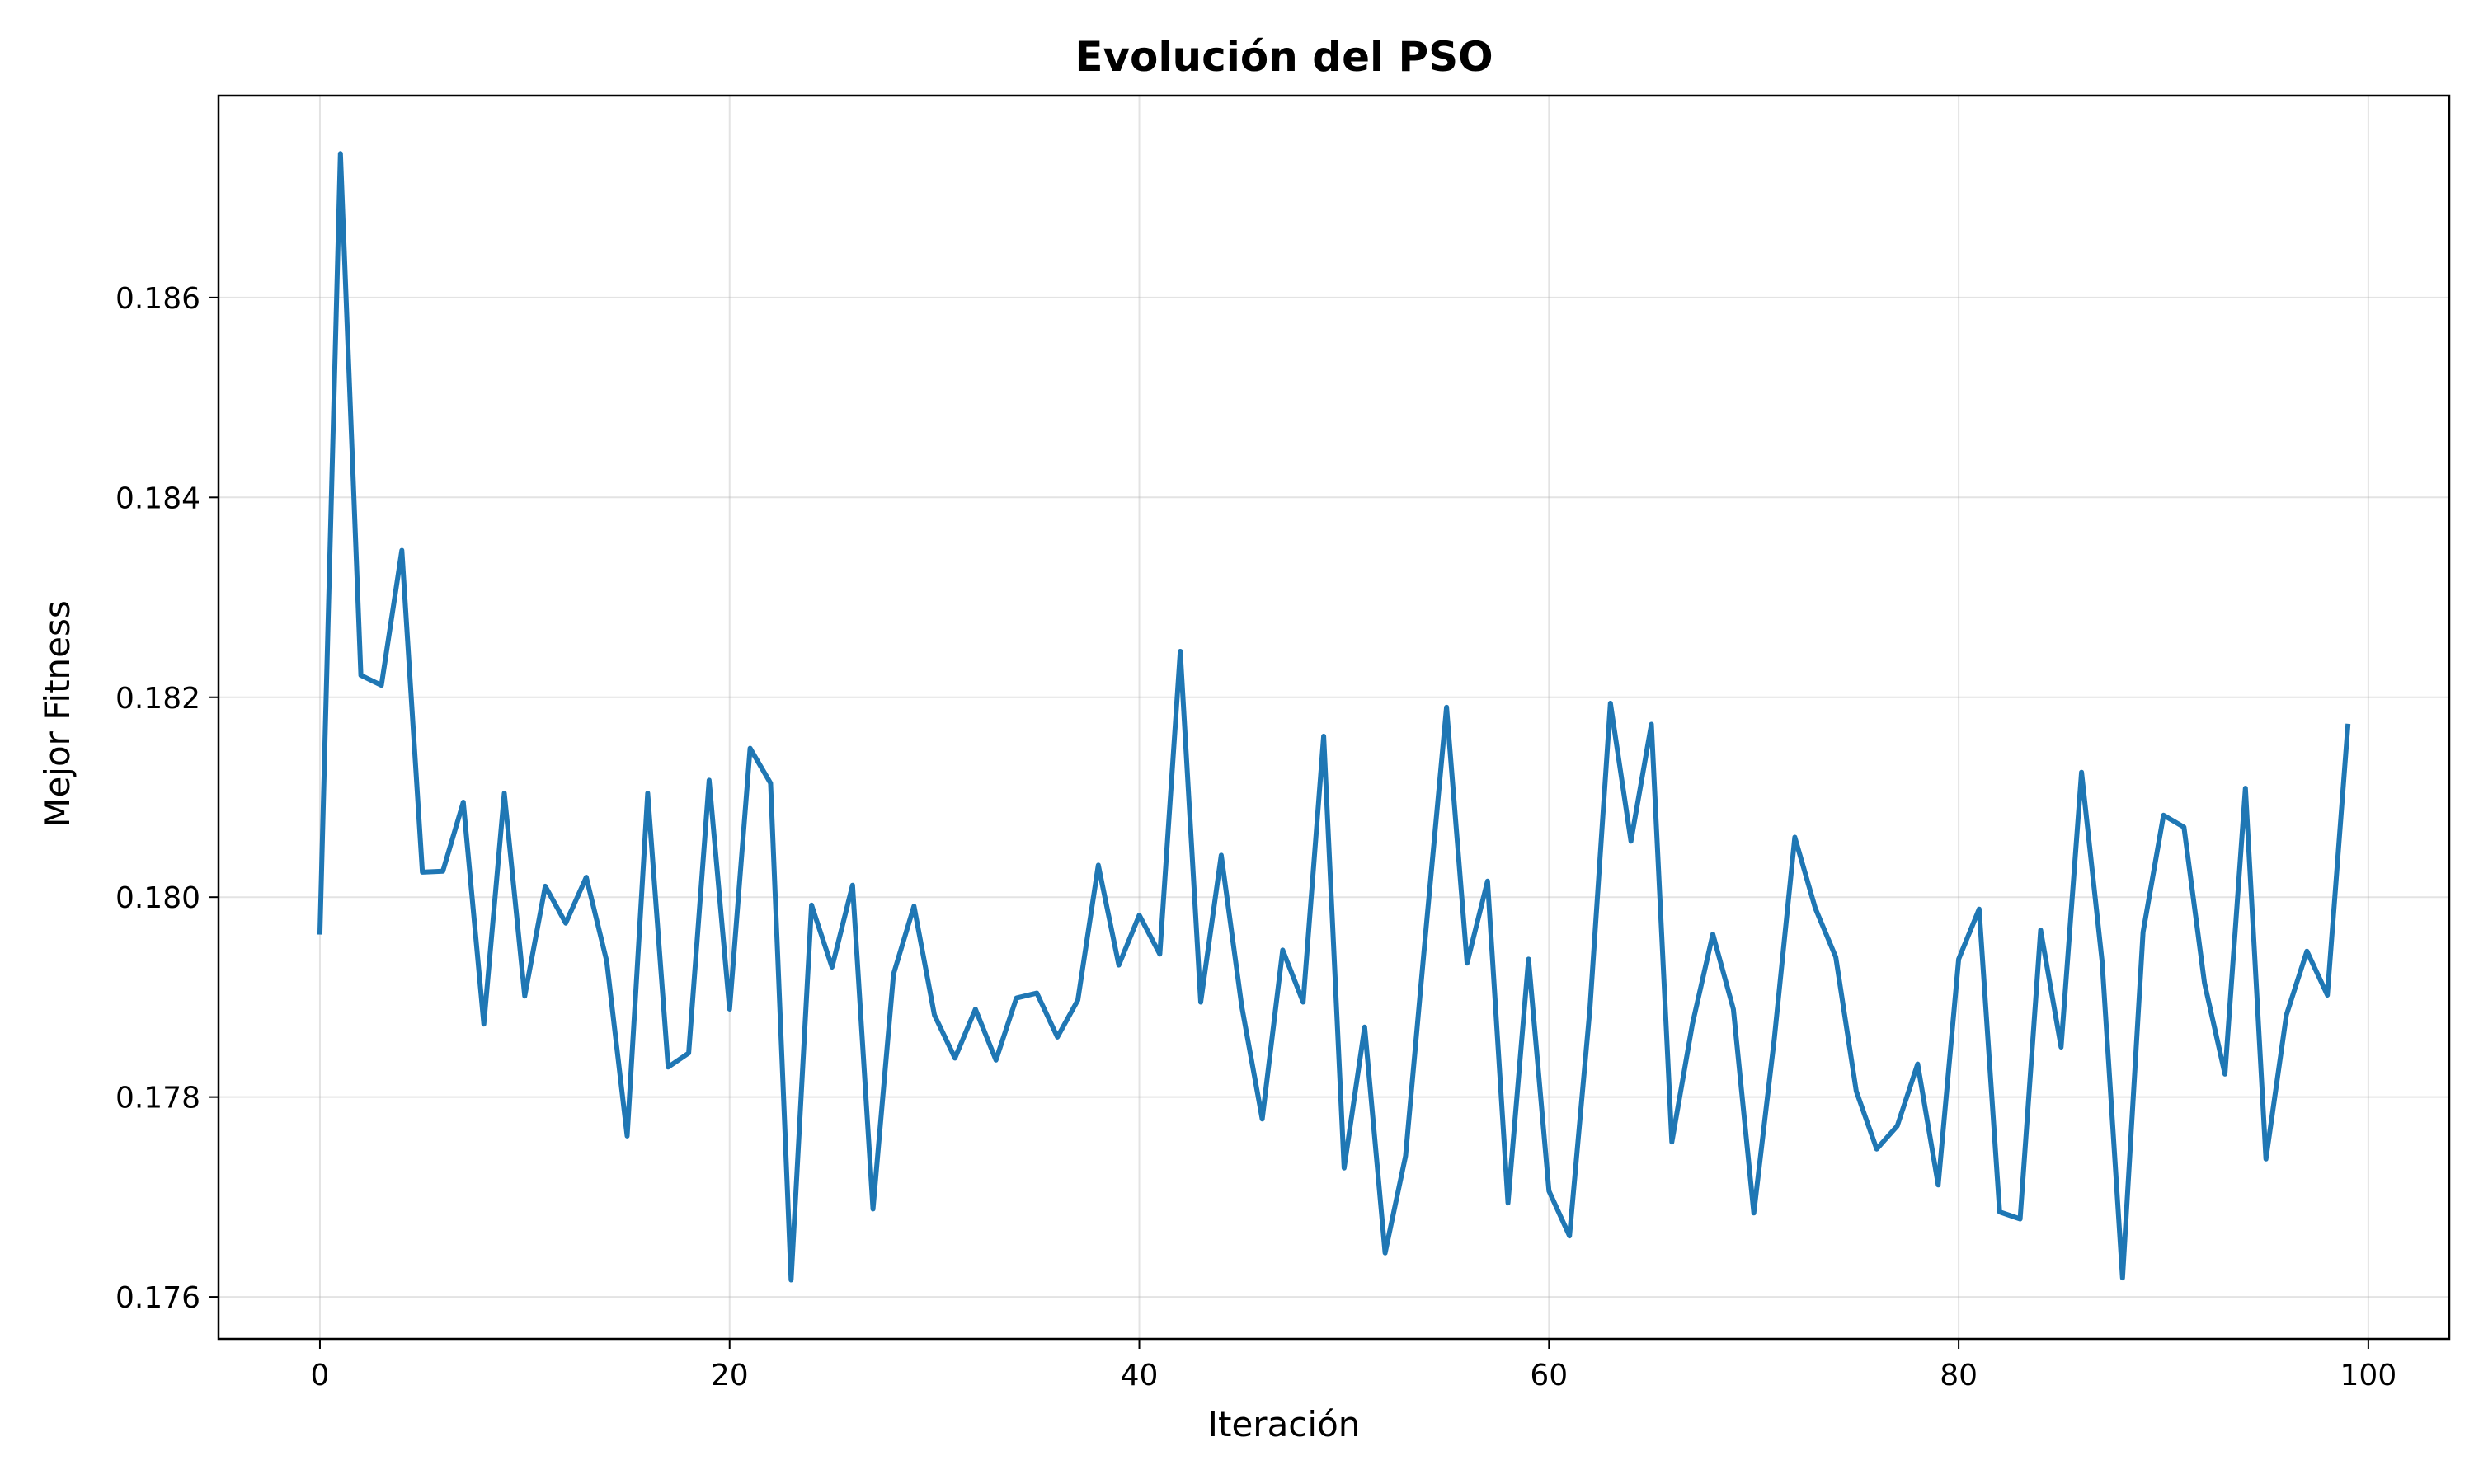  What do you see at coordinates (1959, 1375) in the screenshot?
I see `x-tick-label: 80` at bounding box center [1959, 1375].